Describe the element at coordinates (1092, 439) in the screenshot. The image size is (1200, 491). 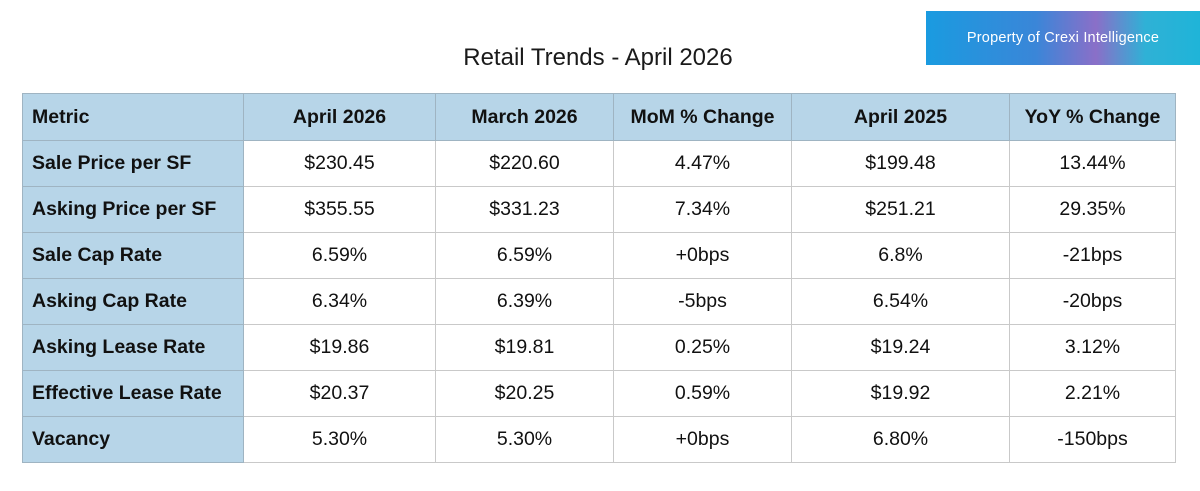
I see `table-cell: -150bps` at that location.